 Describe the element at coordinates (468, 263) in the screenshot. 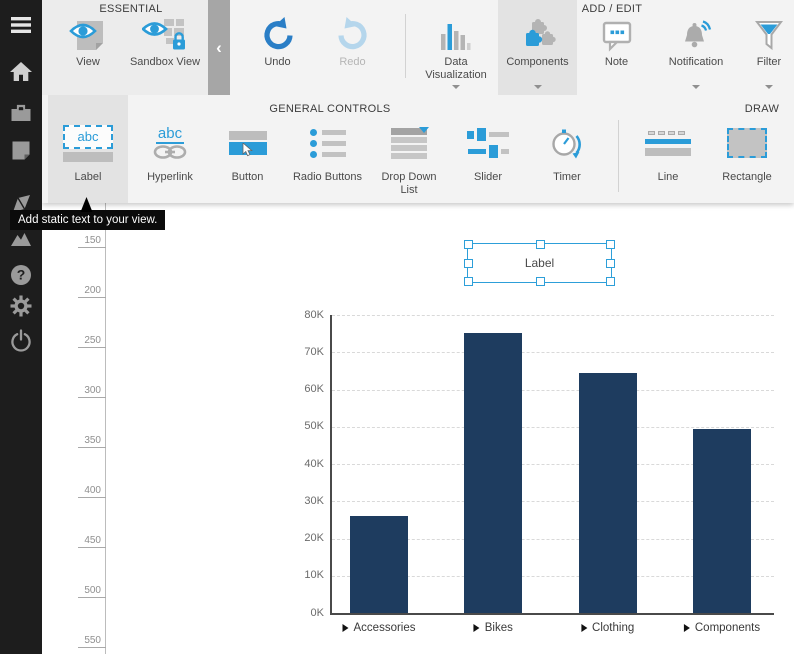

I see `resize-handle-w` at that location.